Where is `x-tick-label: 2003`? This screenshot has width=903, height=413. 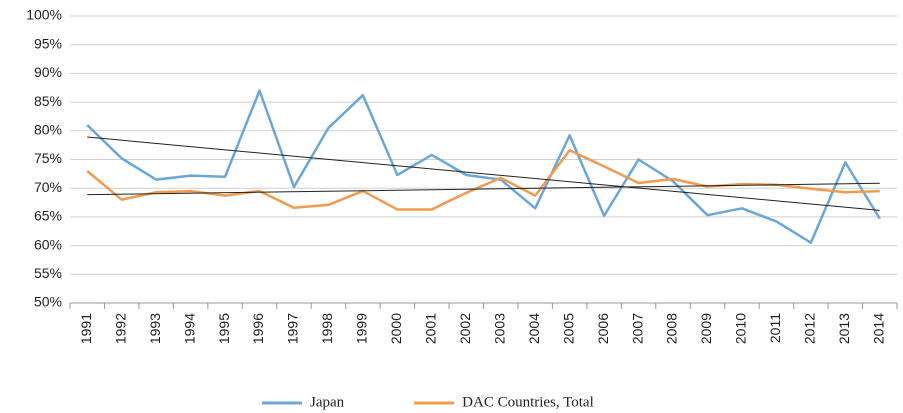
x-tick-label: 2003 is located at coordinates (499, 328).